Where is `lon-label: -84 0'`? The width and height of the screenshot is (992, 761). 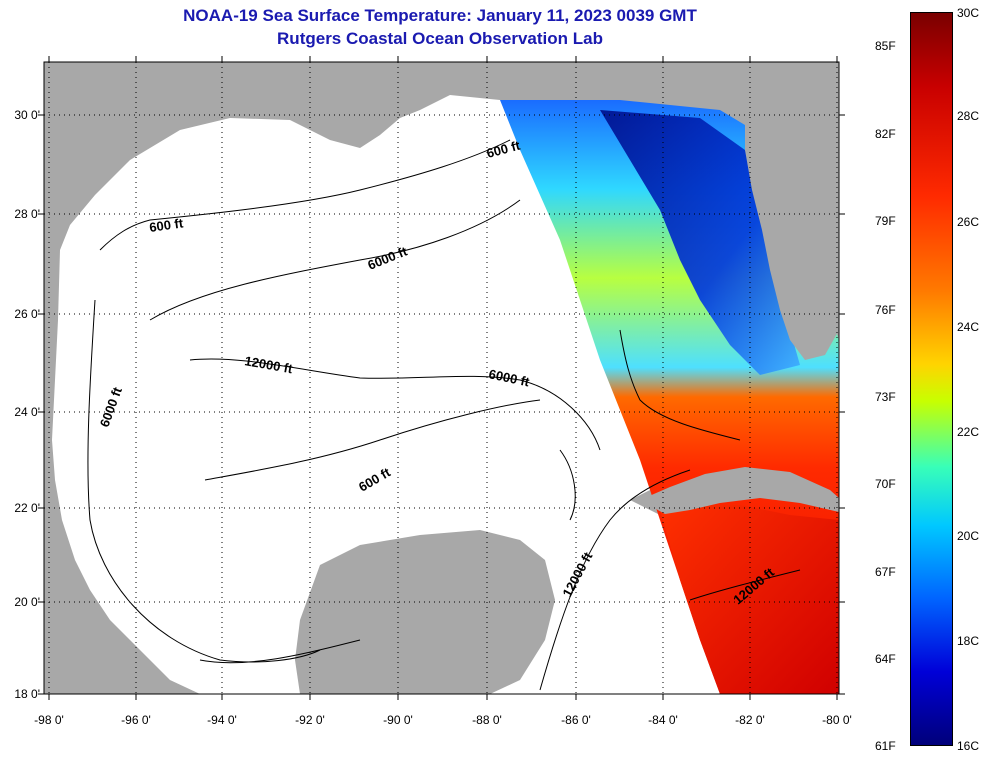
lon-label: -84 0' is located at coordinates (663, 720).